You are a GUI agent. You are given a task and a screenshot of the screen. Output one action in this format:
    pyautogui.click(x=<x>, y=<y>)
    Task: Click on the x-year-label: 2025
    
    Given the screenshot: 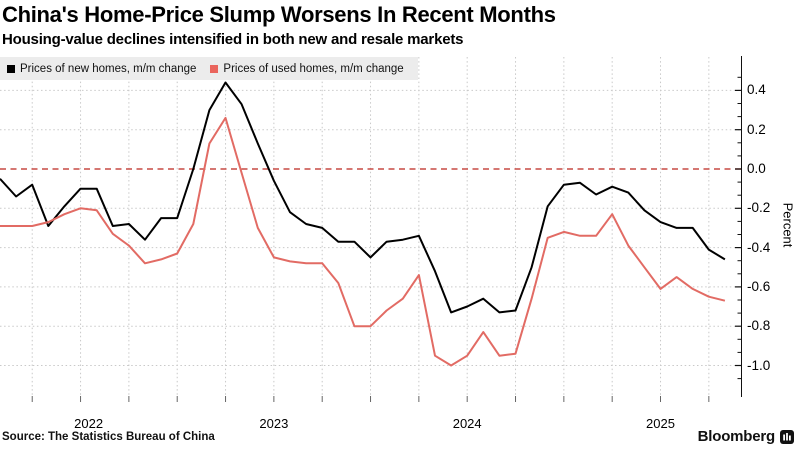 What is the action you would take?
    pyautogui.click(x=660, y=423)
    